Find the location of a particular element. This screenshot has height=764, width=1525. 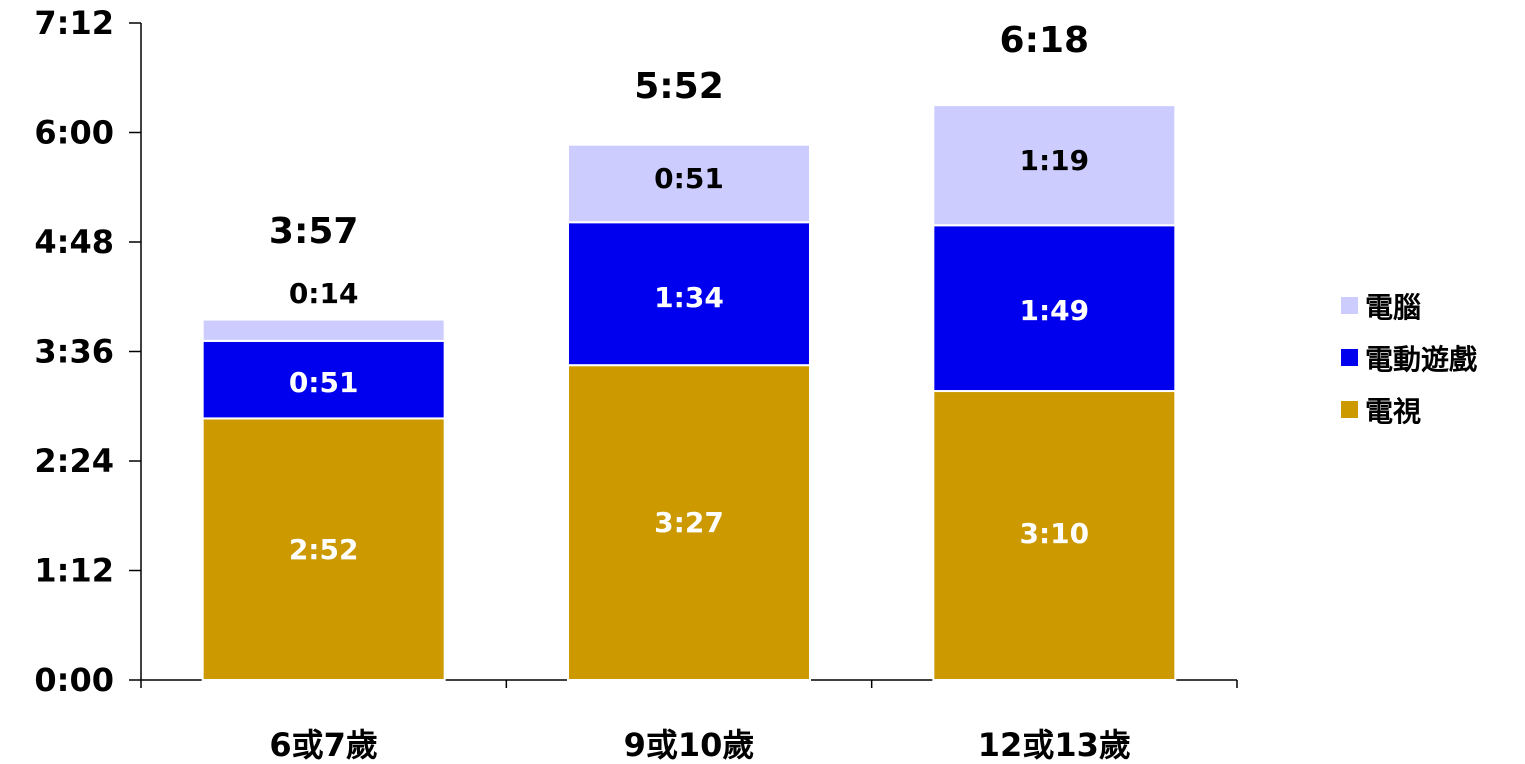

bar-value-label: 1:19 is located at coordinates (1055, 160).